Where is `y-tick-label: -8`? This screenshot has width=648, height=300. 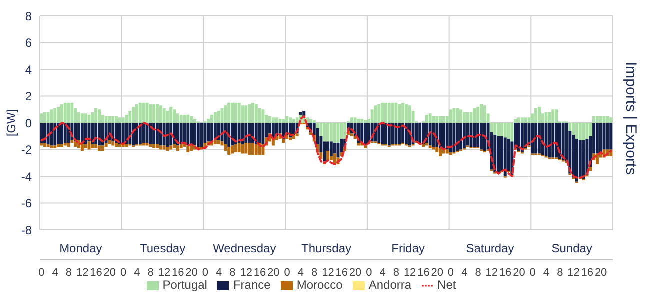
y-tick-label: -8 is located at coordinates (26, 230).